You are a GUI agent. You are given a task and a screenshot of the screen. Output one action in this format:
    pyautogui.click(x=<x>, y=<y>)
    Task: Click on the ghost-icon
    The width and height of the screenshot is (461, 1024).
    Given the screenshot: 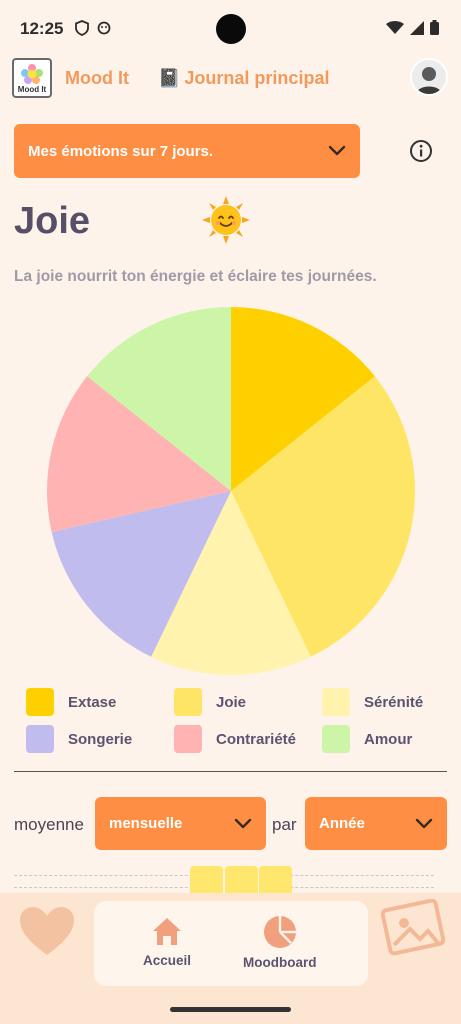 What is the action you would take?
    pyautogui.click(x=104, y=29)
    